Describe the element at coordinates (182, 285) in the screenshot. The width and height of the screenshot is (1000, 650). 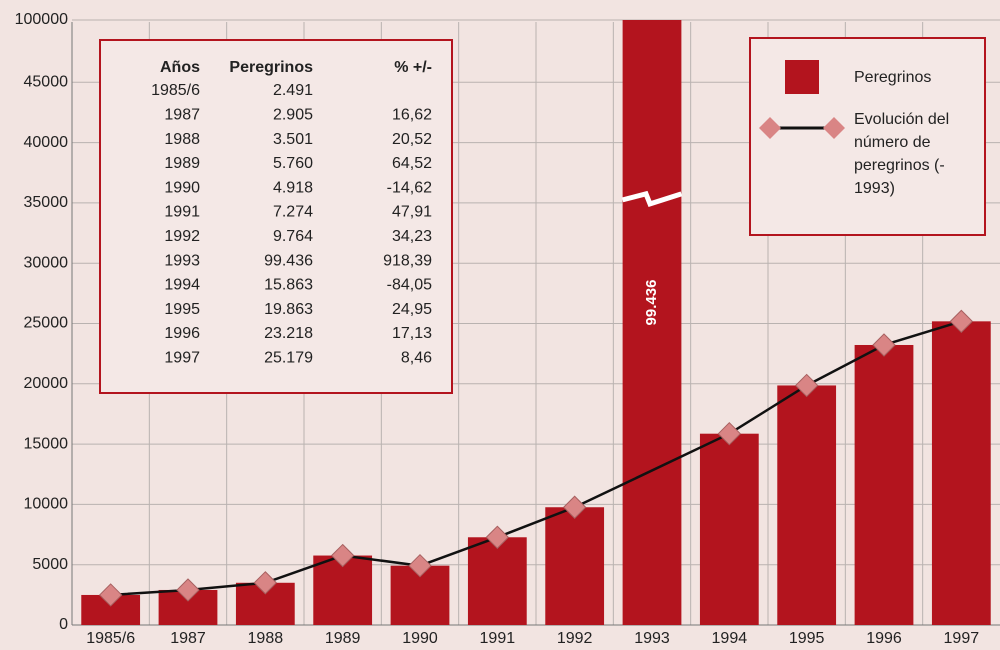
I see `table-cell: 1994` at that location.